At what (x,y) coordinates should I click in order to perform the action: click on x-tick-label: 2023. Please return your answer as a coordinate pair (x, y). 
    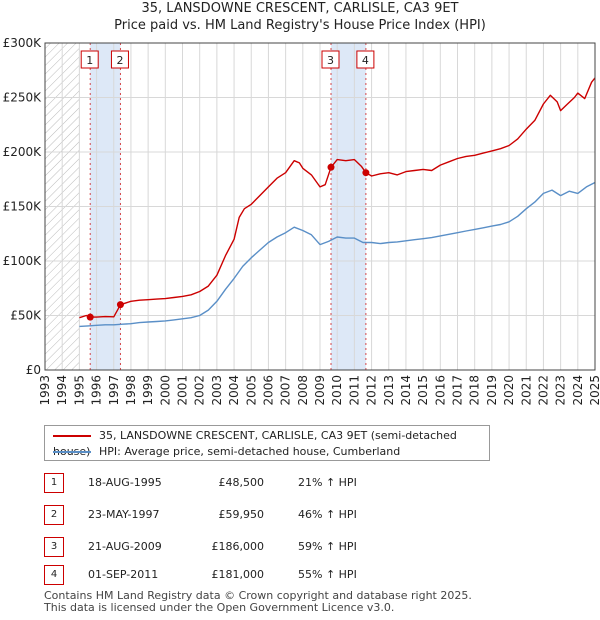
    Looking at the image, I should click on (561, 390).